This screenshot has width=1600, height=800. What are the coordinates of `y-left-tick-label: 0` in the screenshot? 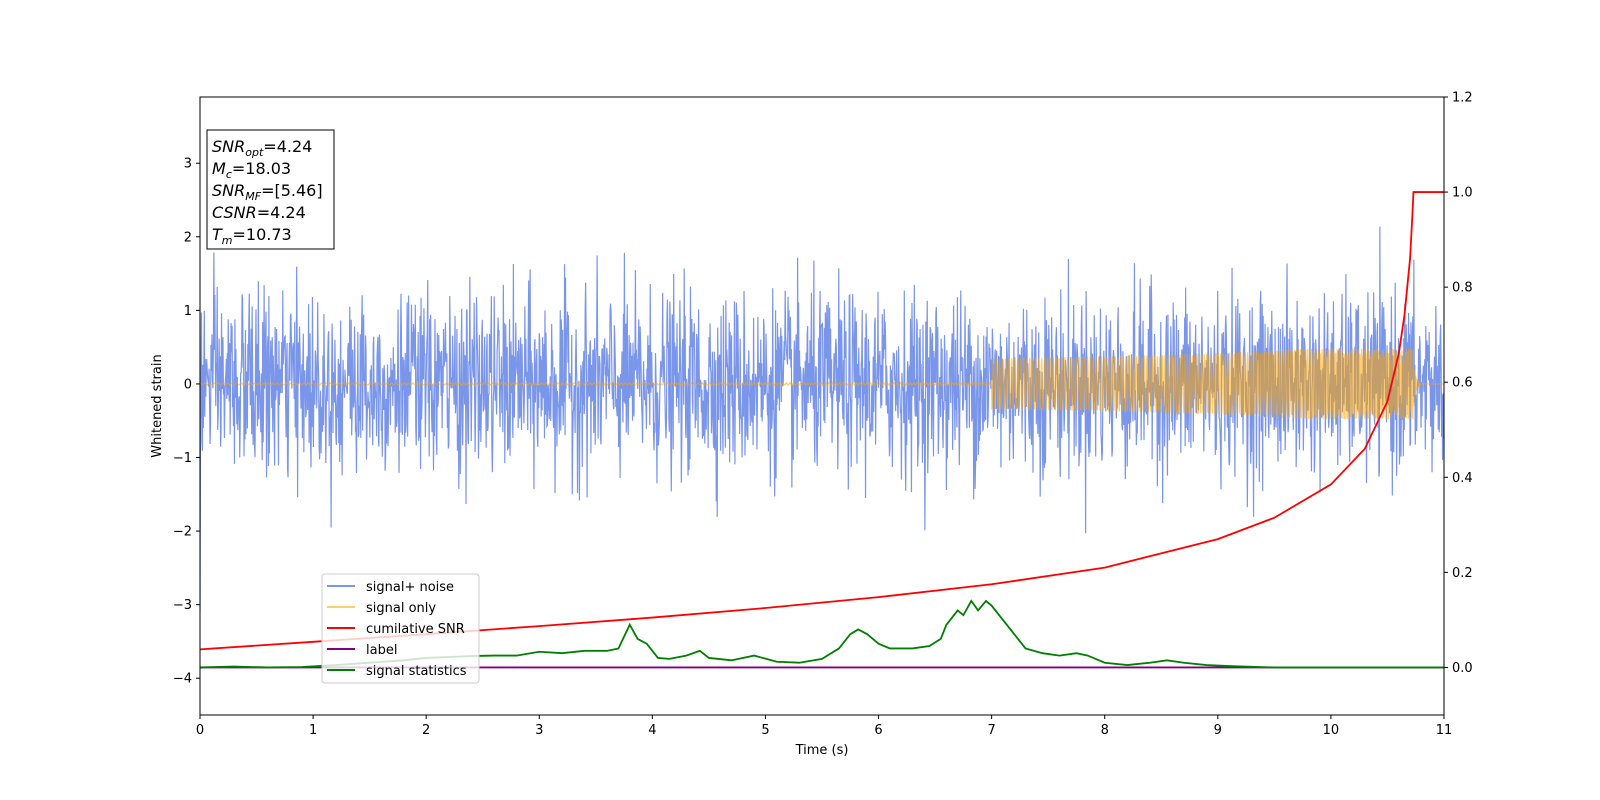 It's located at (188, 384).